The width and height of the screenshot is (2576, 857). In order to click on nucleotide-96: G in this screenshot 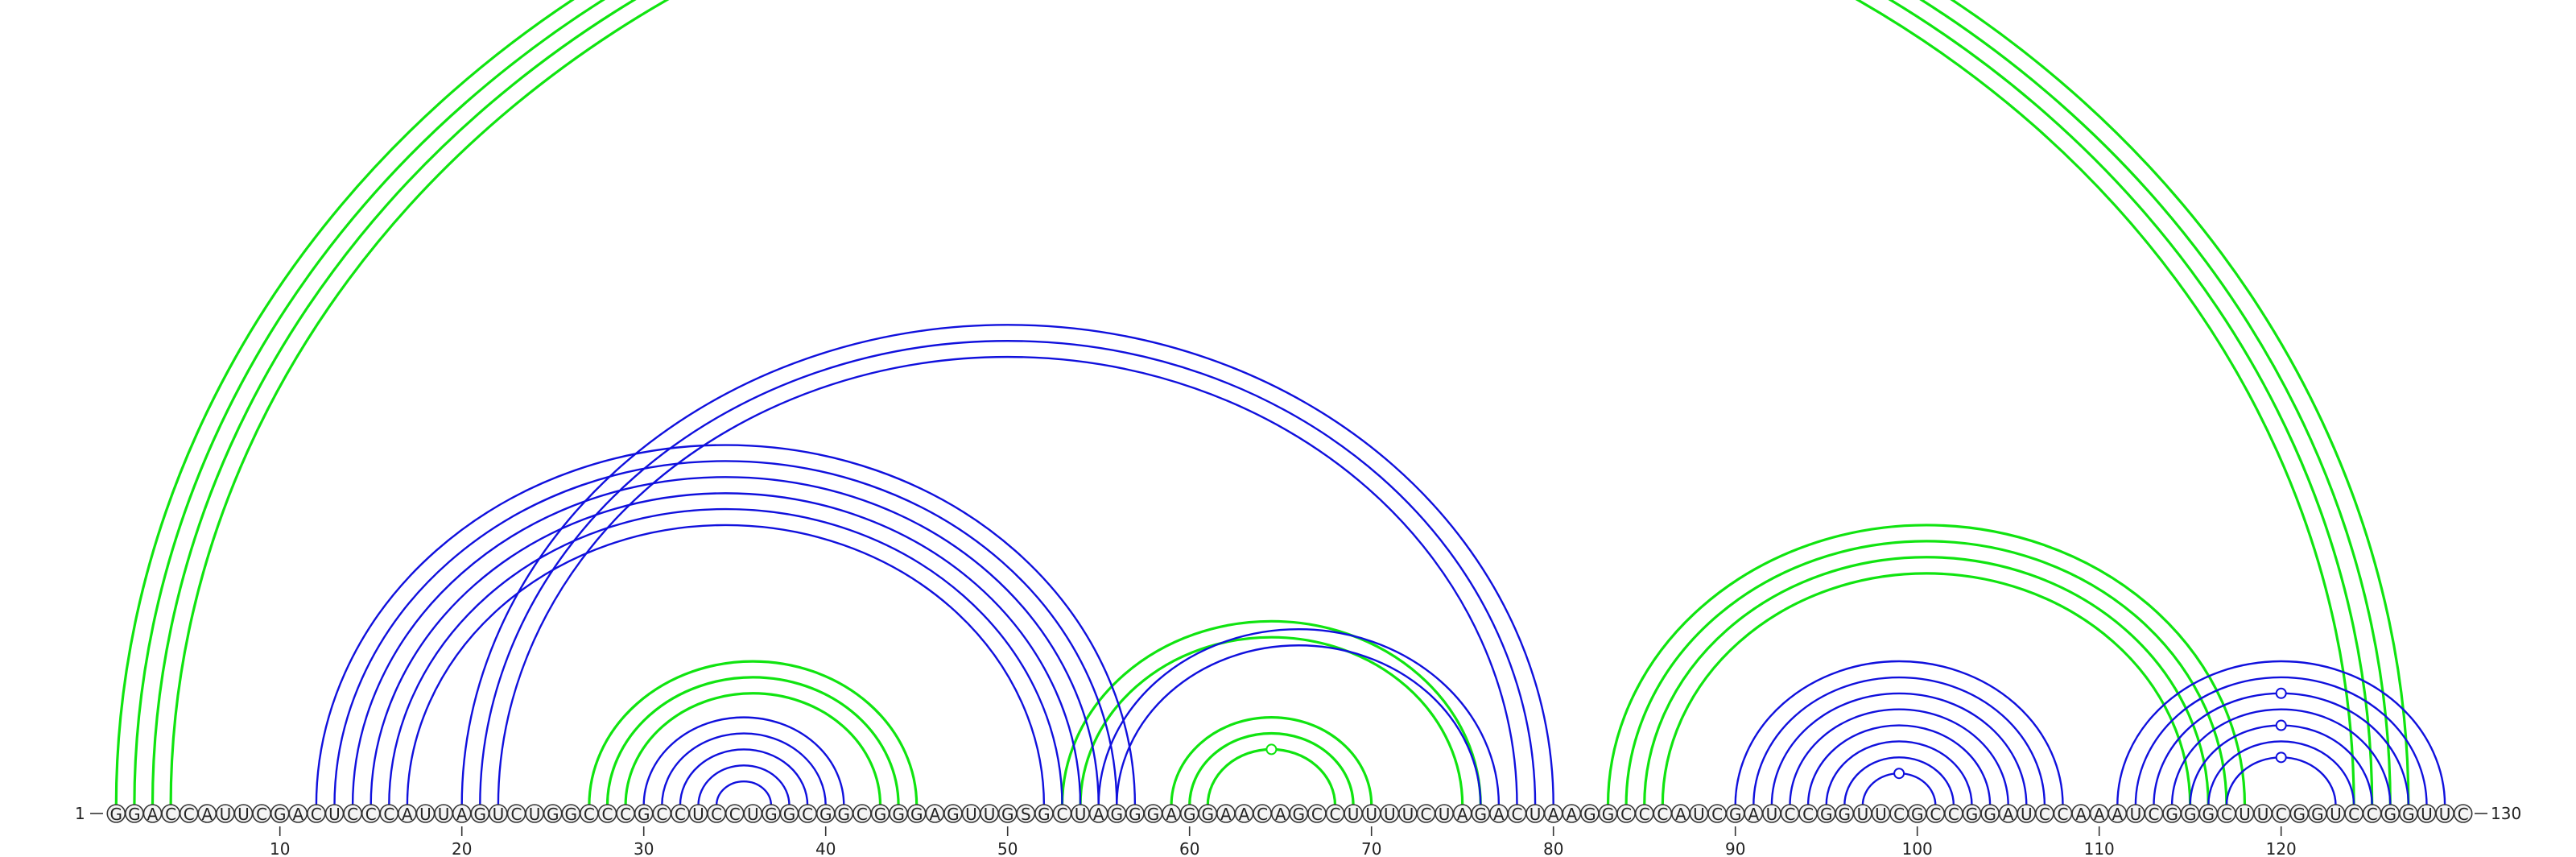, I will do `click(1845, 814)`.